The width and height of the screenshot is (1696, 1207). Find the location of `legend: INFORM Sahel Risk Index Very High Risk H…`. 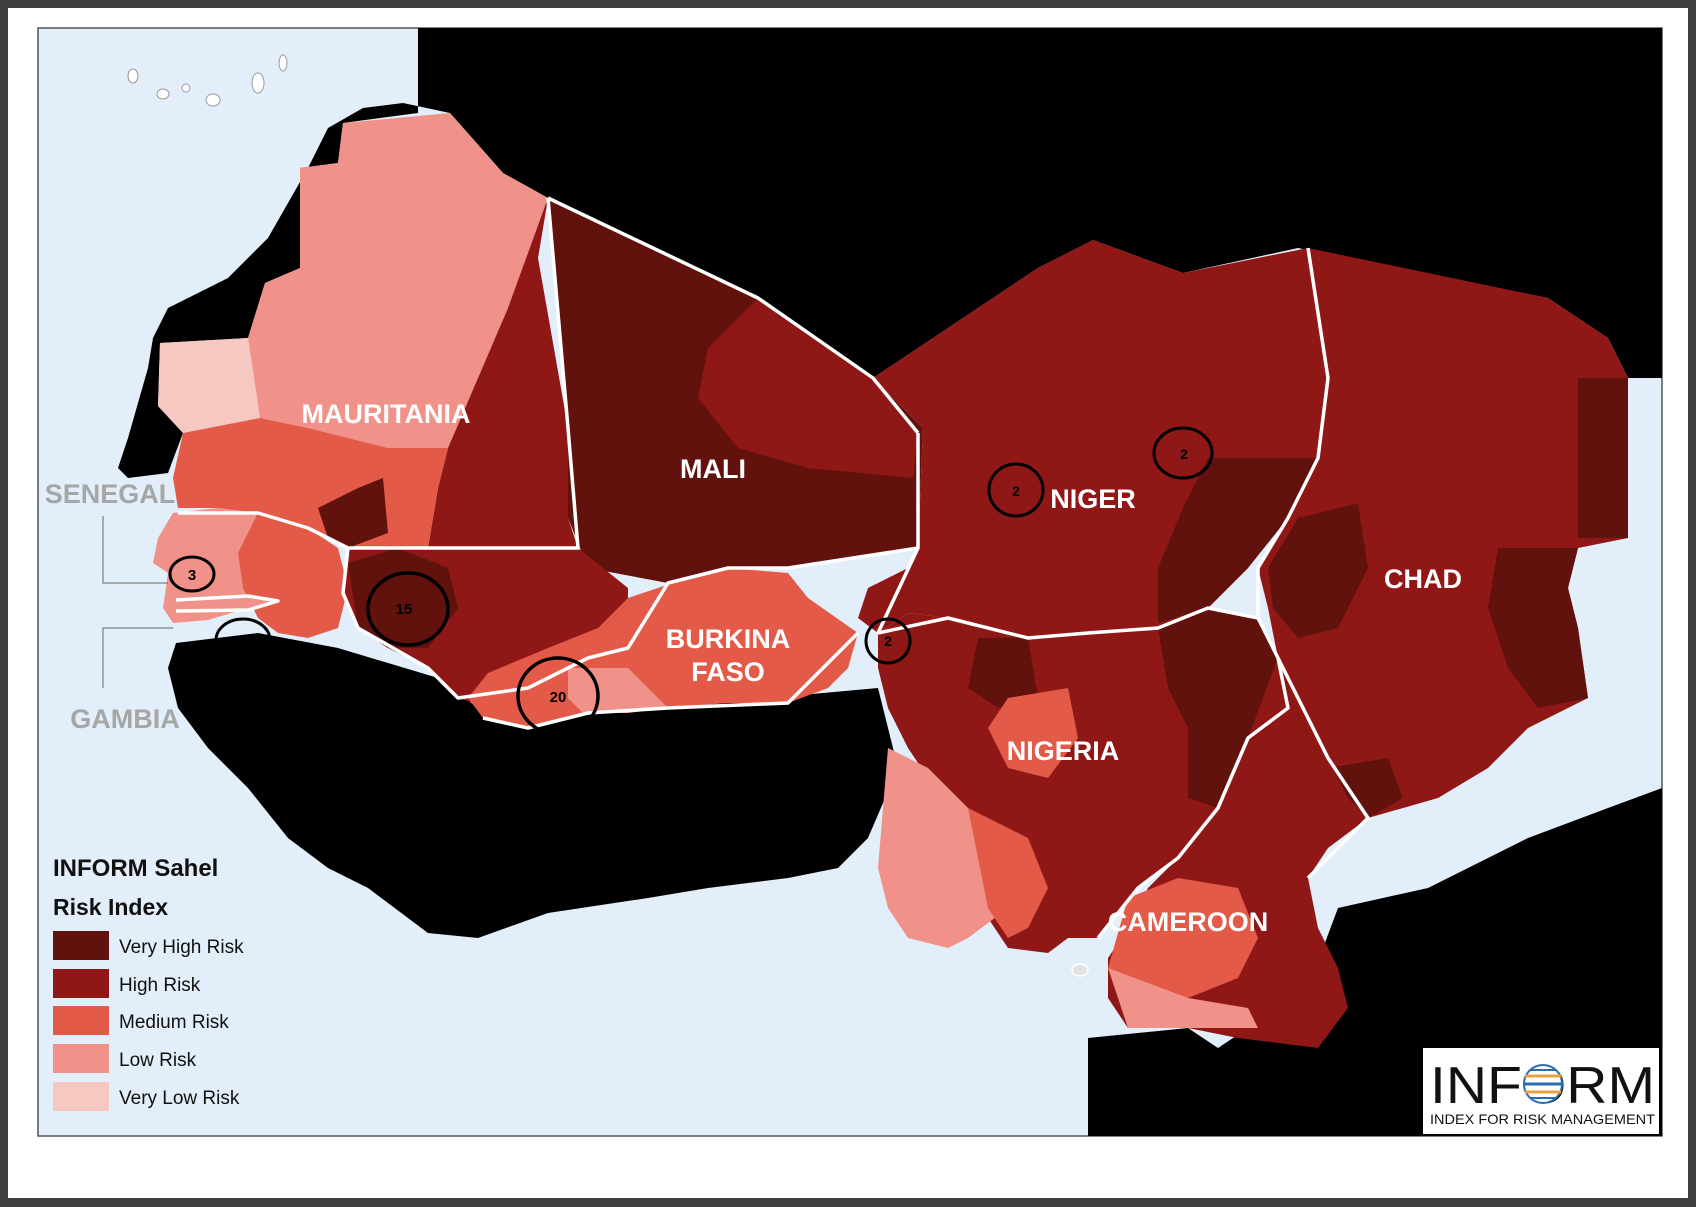

legend: INFORM Sahel Risk Index Very High Risk H… is located at coordinates (148, 983).